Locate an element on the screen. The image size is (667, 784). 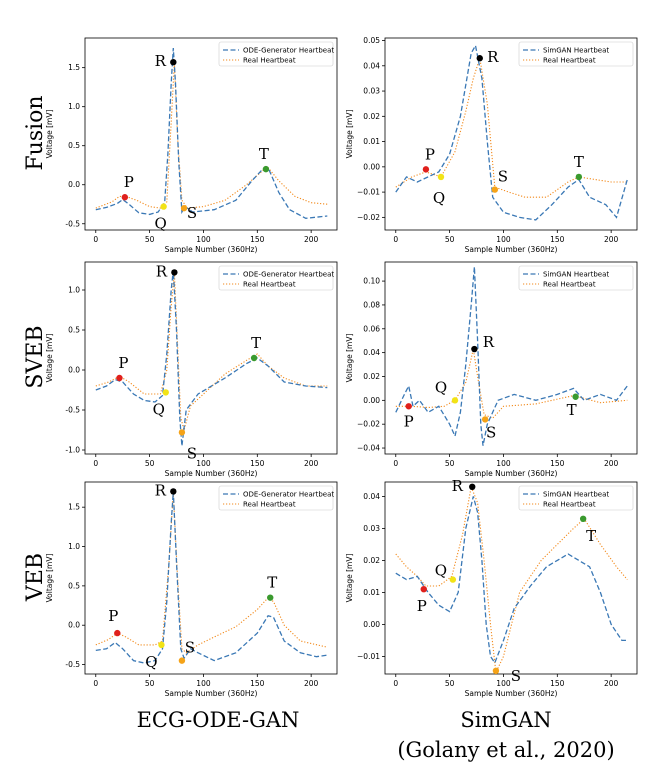
y-tick-label: −0.04 is located at coordinates (368, 448).